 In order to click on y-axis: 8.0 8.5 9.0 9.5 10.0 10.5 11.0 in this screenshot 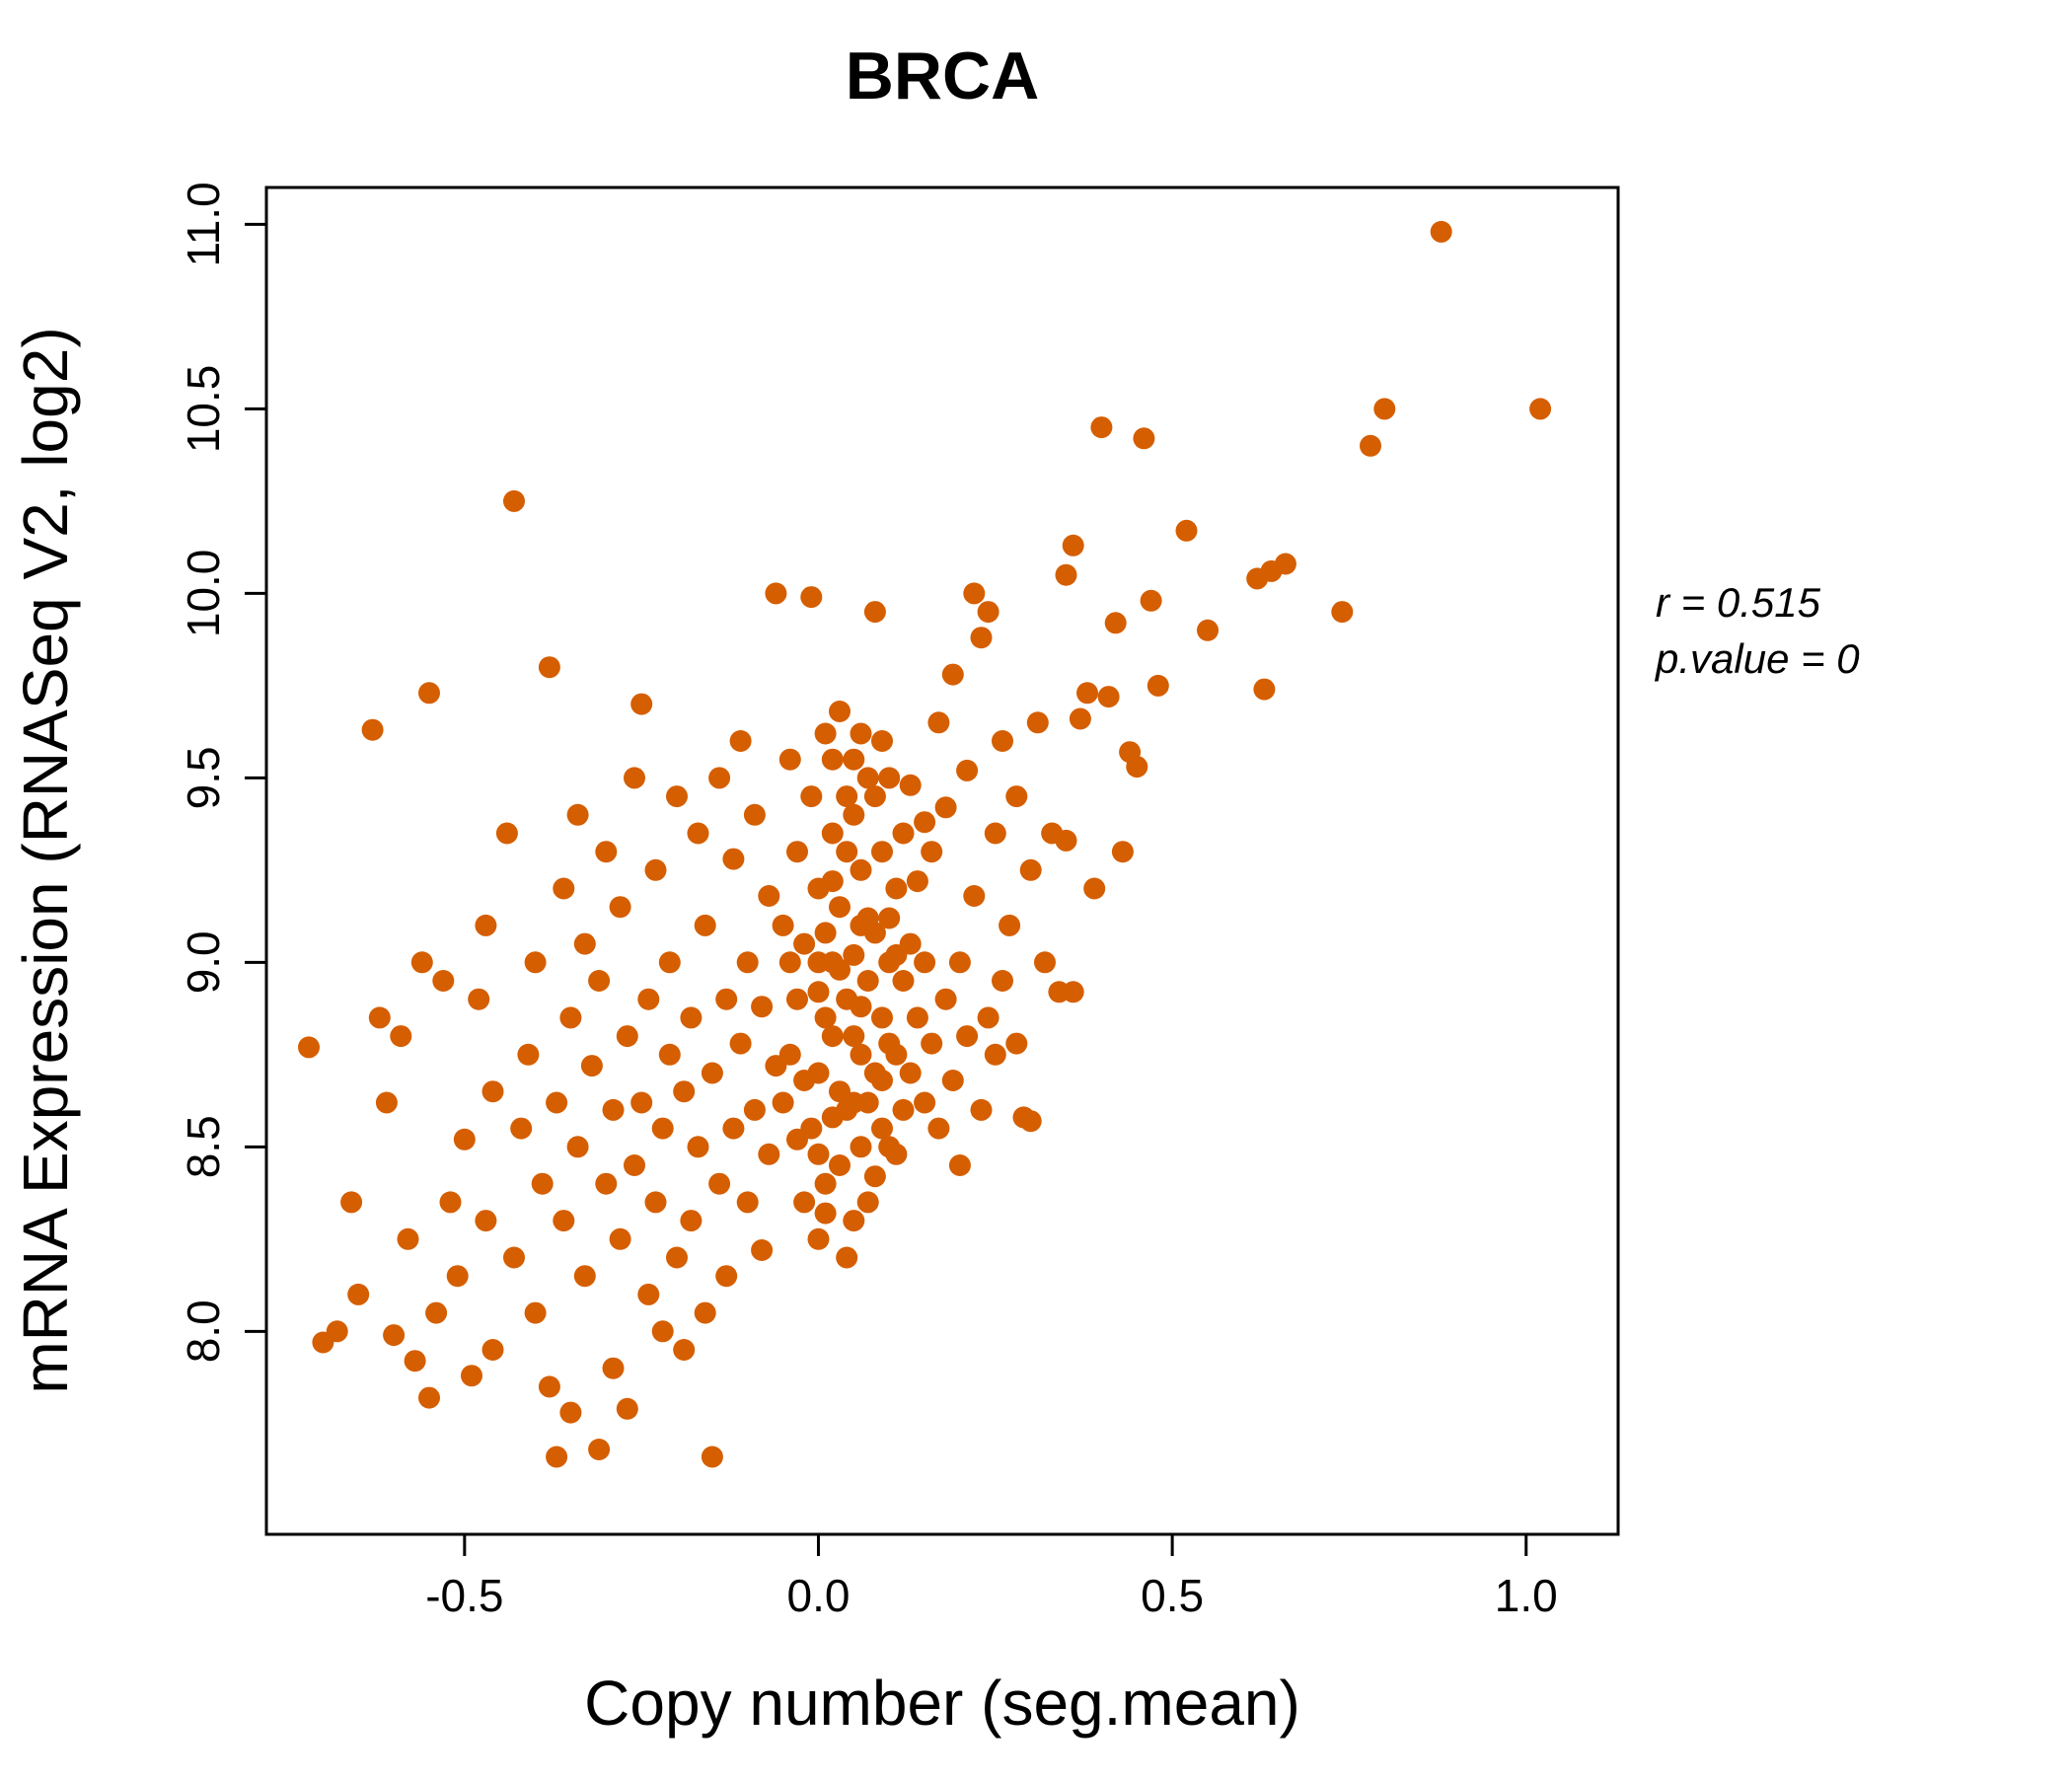, I will do `click(222, 772)`.